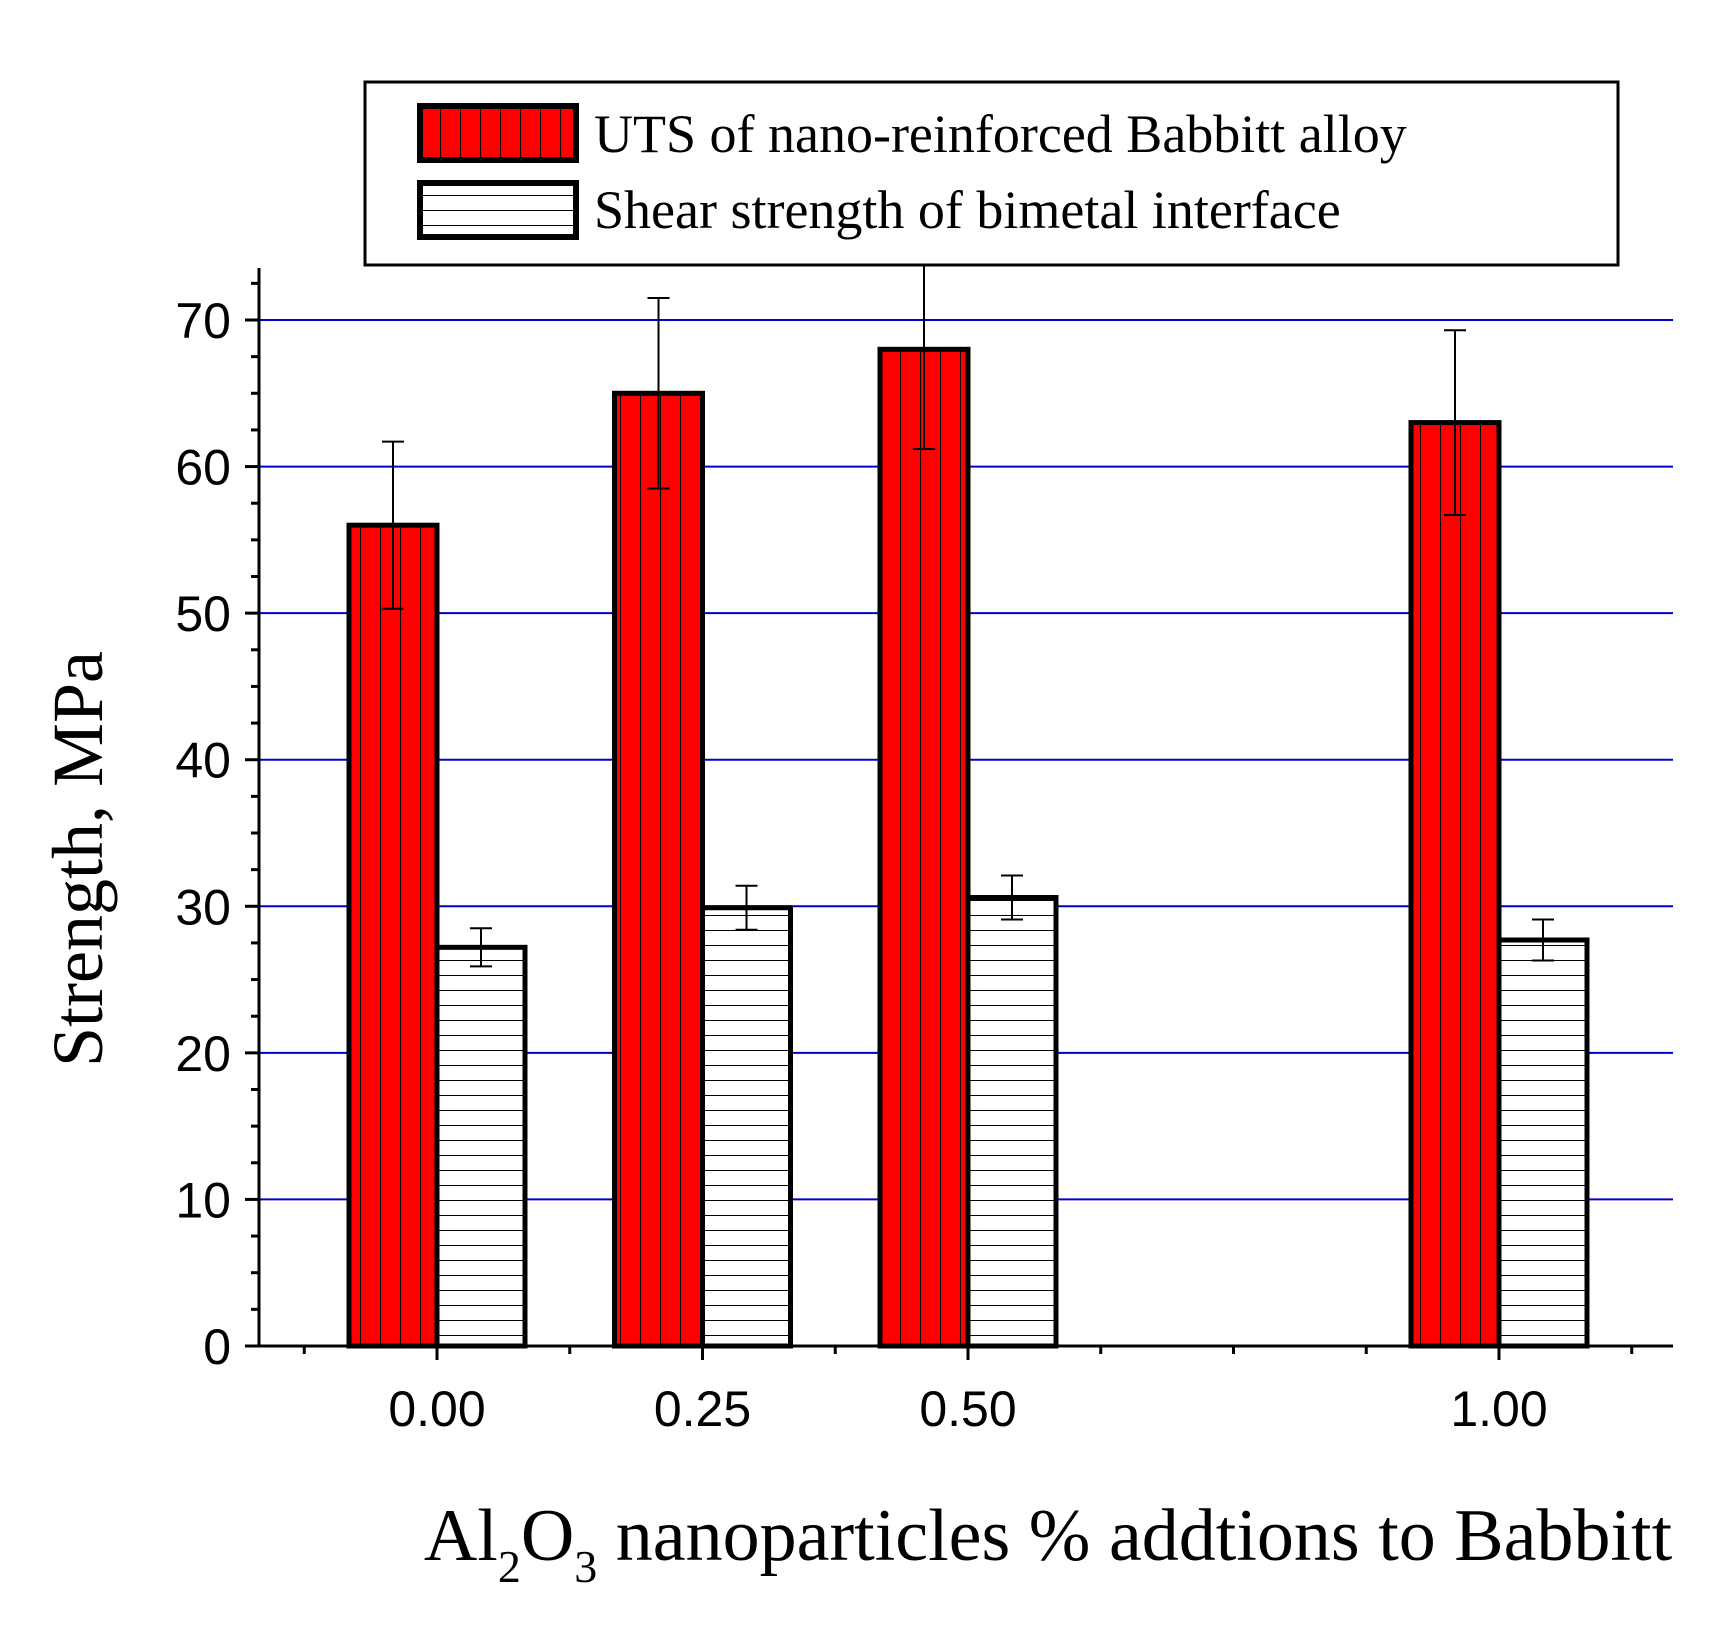 This screenshot has height=1634, width=1733. Describe the element at coordinates (217, 1347) in the screenshot. I see `y-tick-label: 0` at that location.